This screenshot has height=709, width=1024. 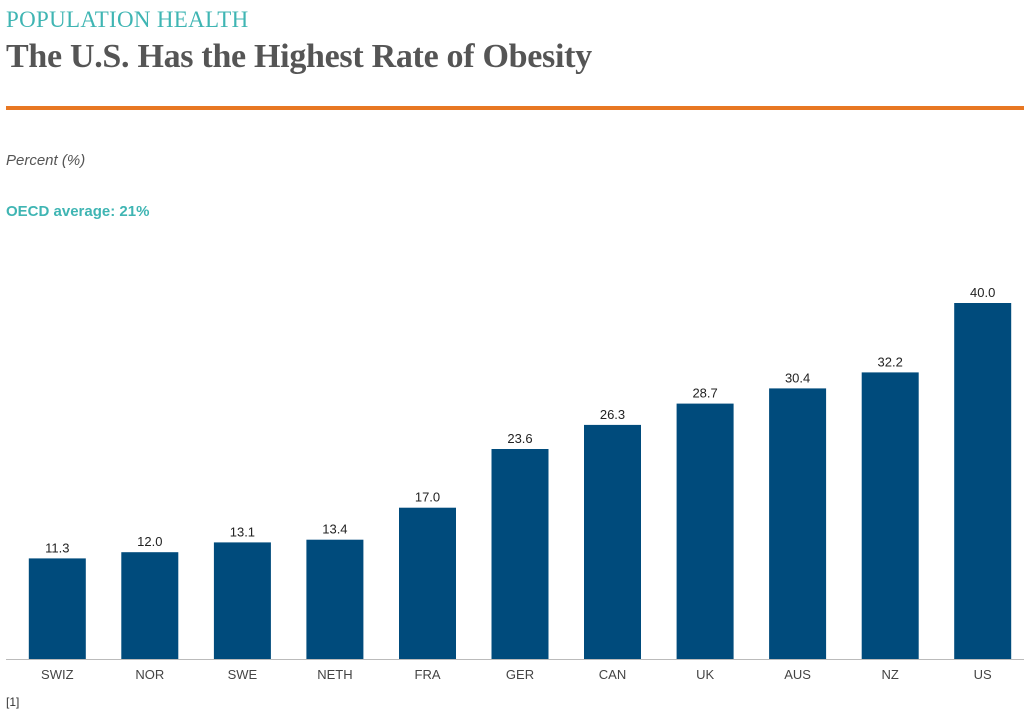 What do you see at coordinates (982, 292) in the screenshot?
I see `data-label-us: 40.0` at bounding box center [982, 292].